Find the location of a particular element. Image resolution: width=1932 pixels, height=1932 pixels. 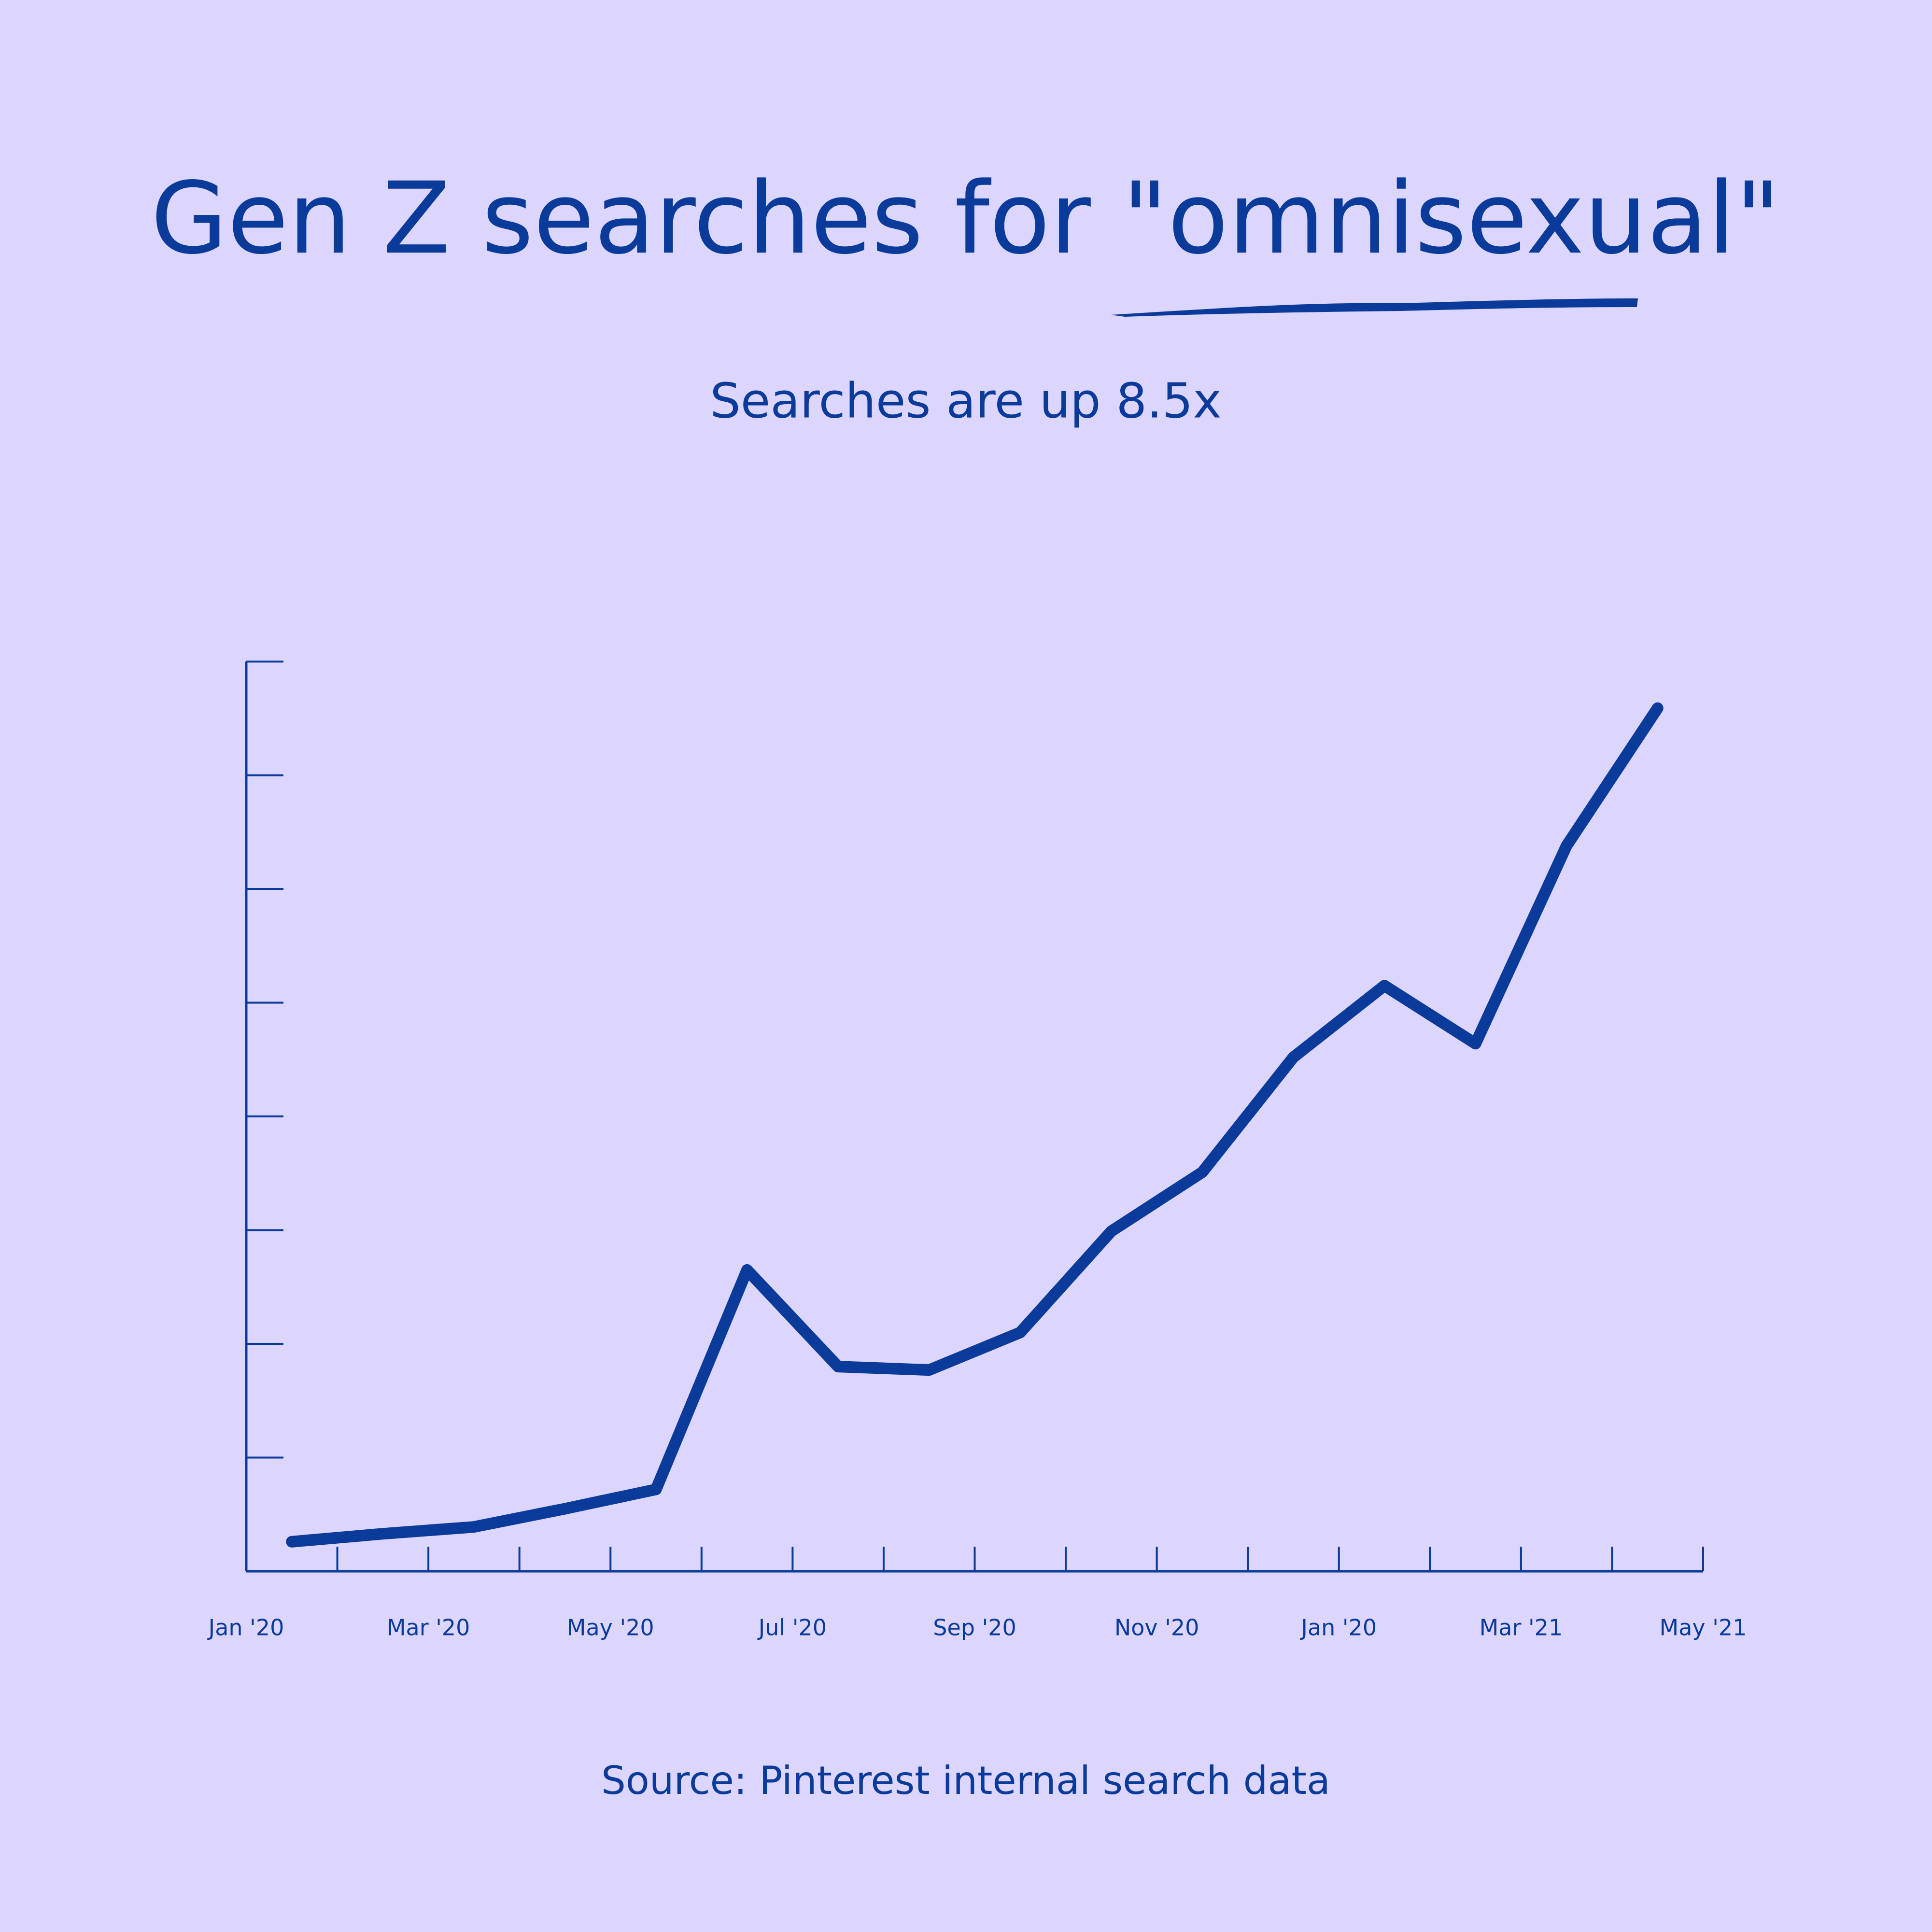

x-tick-label: Mar '20 is located at coordinates (428, 1628).